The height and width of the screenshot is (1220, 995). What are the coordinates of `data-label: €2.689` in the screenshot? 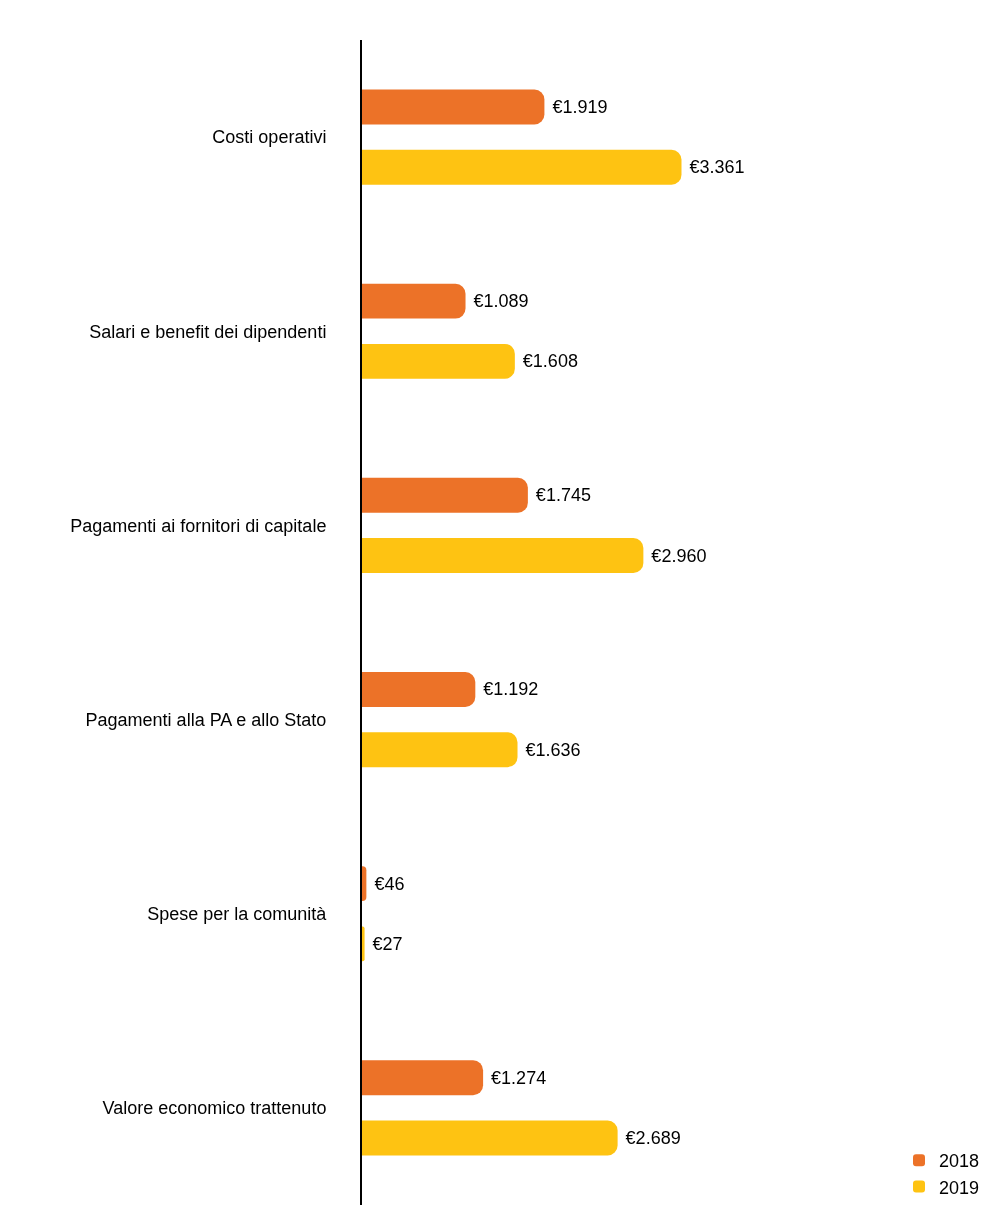 It's located at (650, 1138).